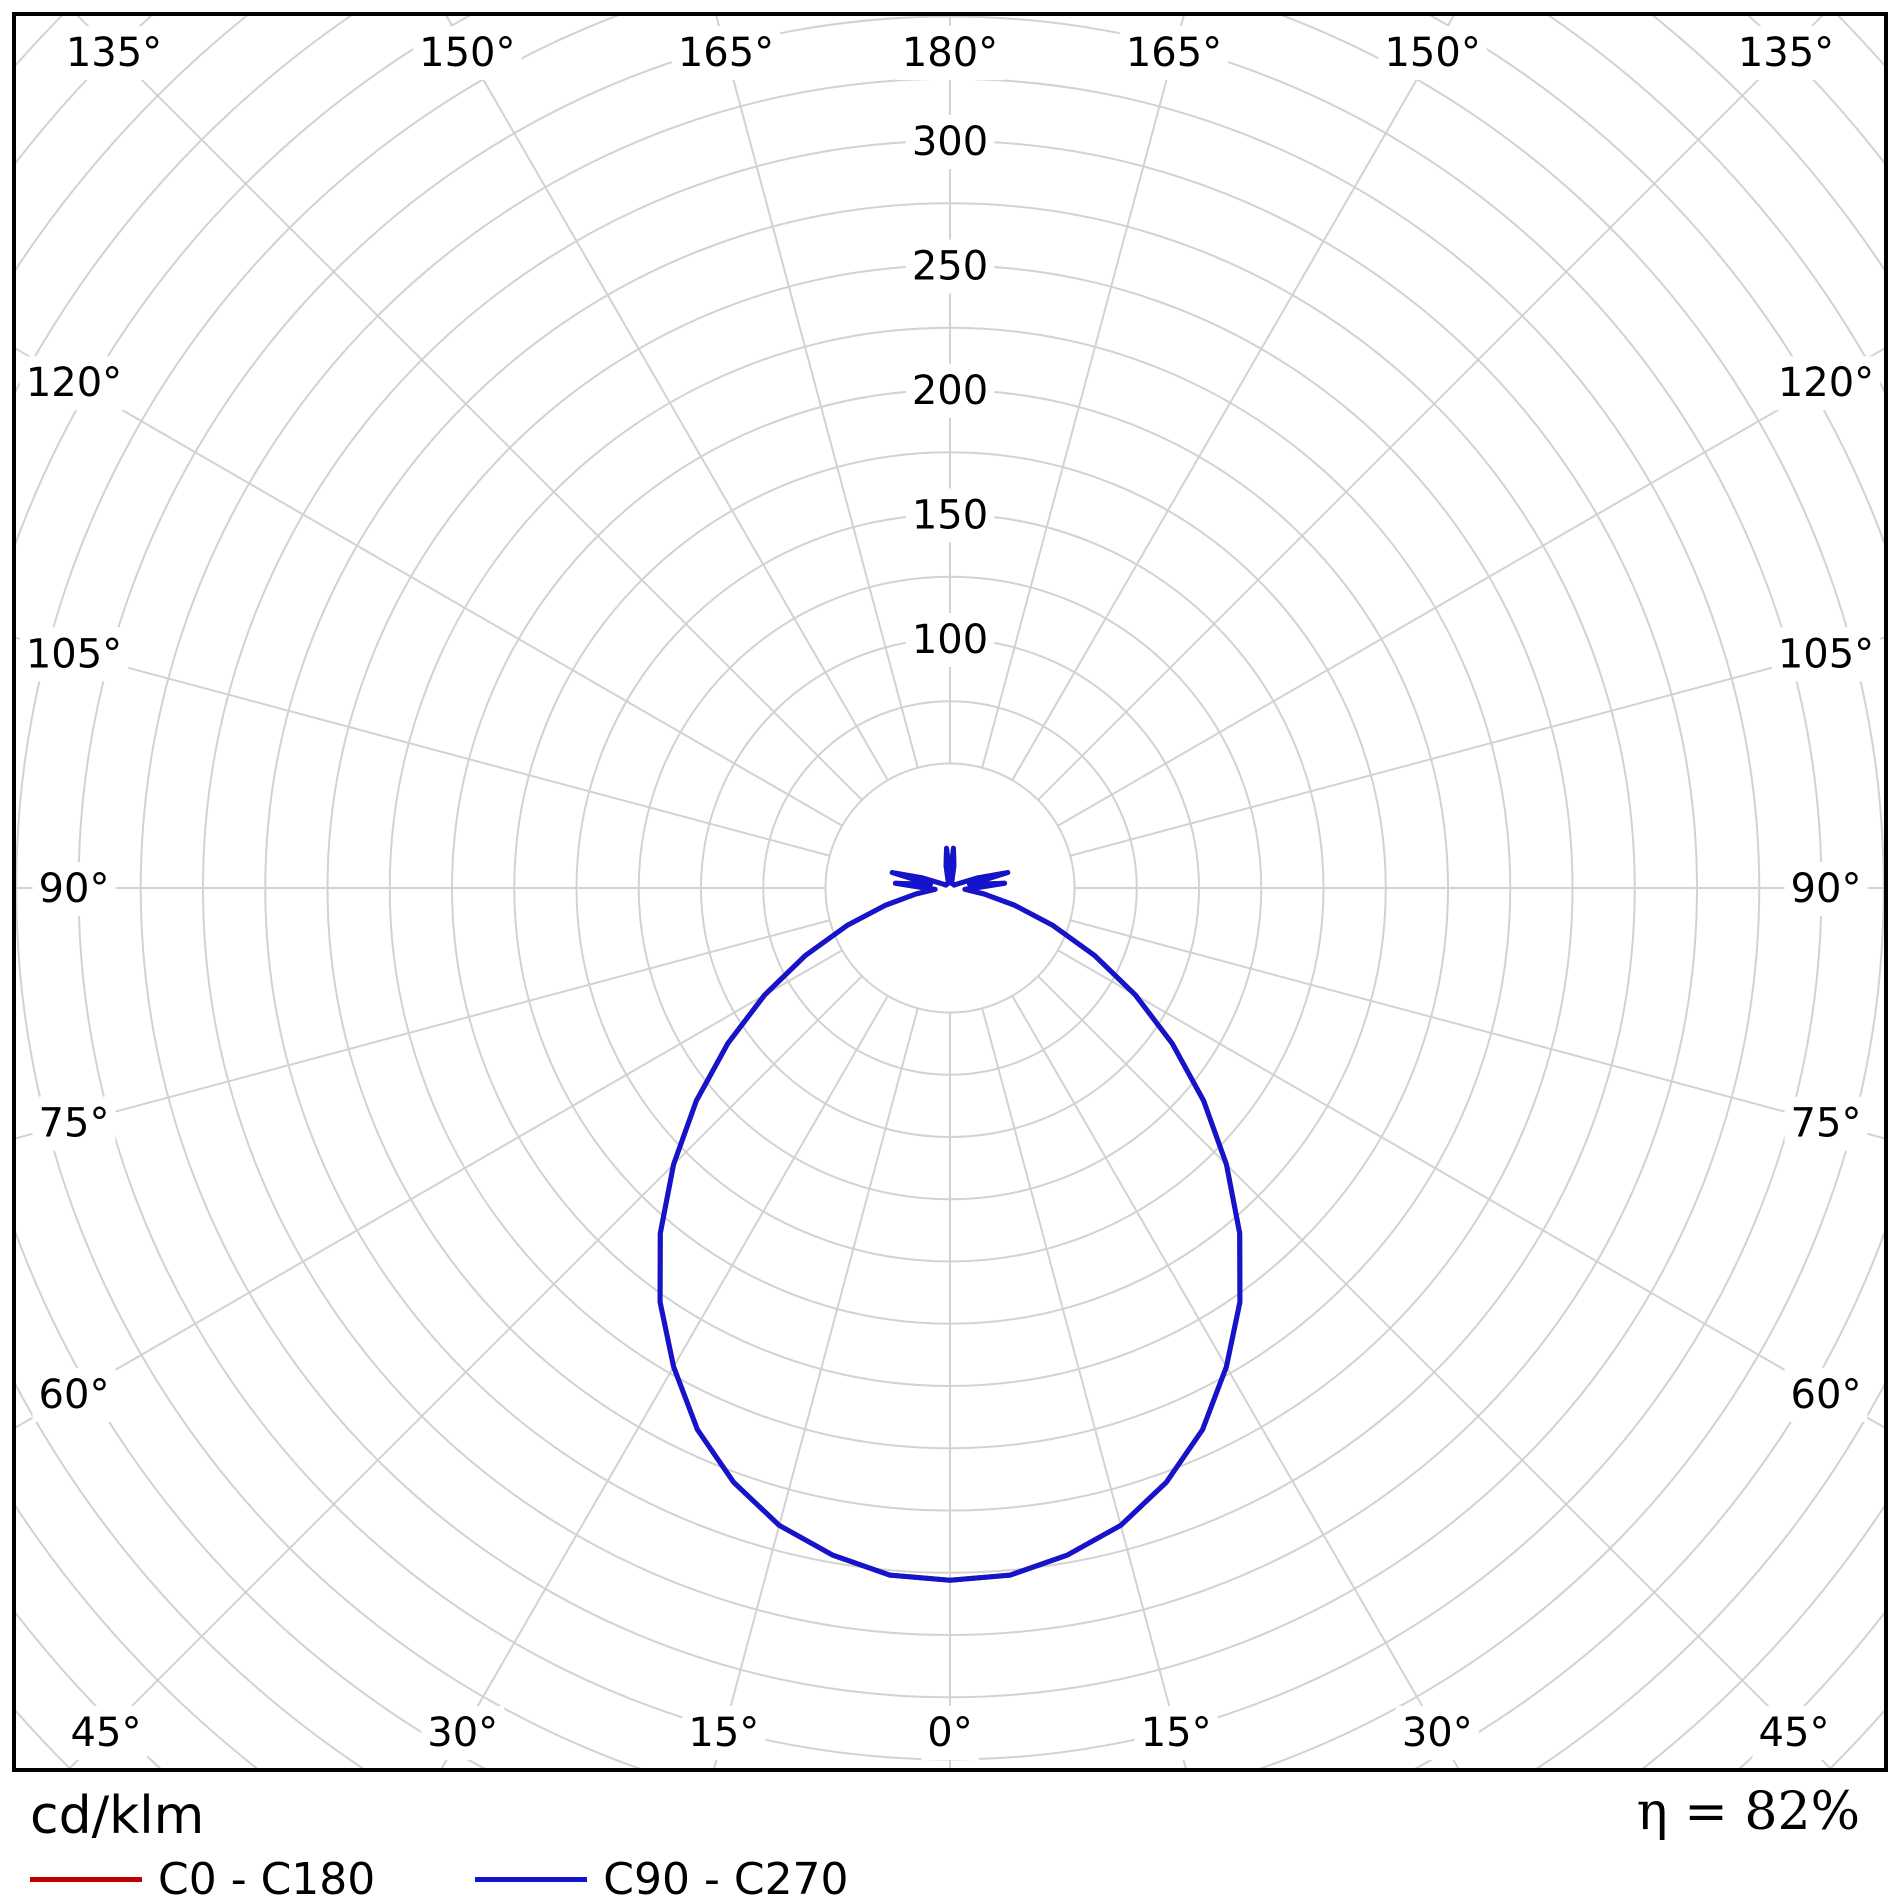 The image size is (1900, 1900). Describe the element at coordinates (531, 1879) in the screenshot. I see `c90-c270-line-swatch` at that location.